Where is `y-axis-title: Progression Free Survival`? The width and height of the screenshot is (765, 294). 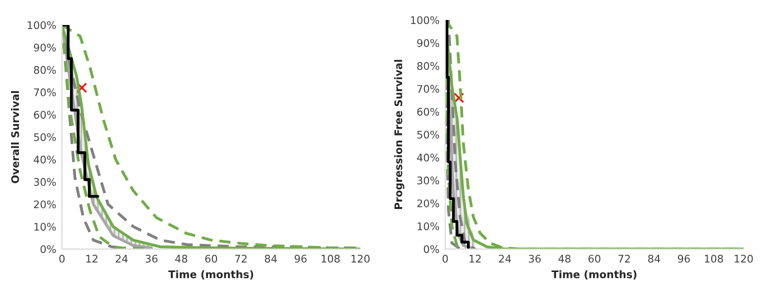 y-axis-title: Progression Free Survival is located at coordinates (399, 134).